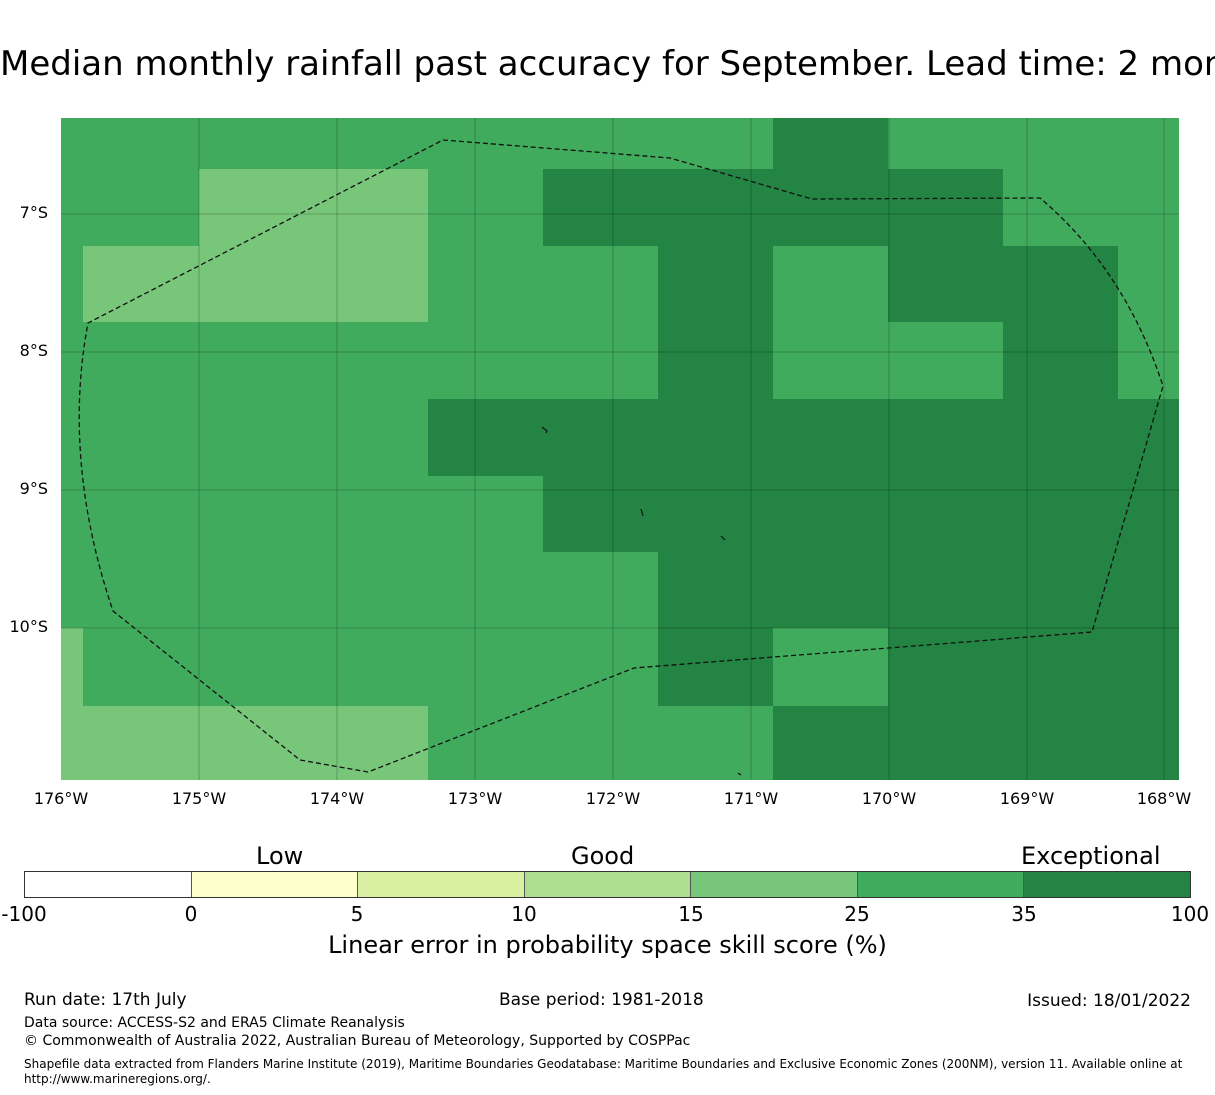  I want to click on issued-date: Issued: 18/01/2022, so click(1109, 1001).